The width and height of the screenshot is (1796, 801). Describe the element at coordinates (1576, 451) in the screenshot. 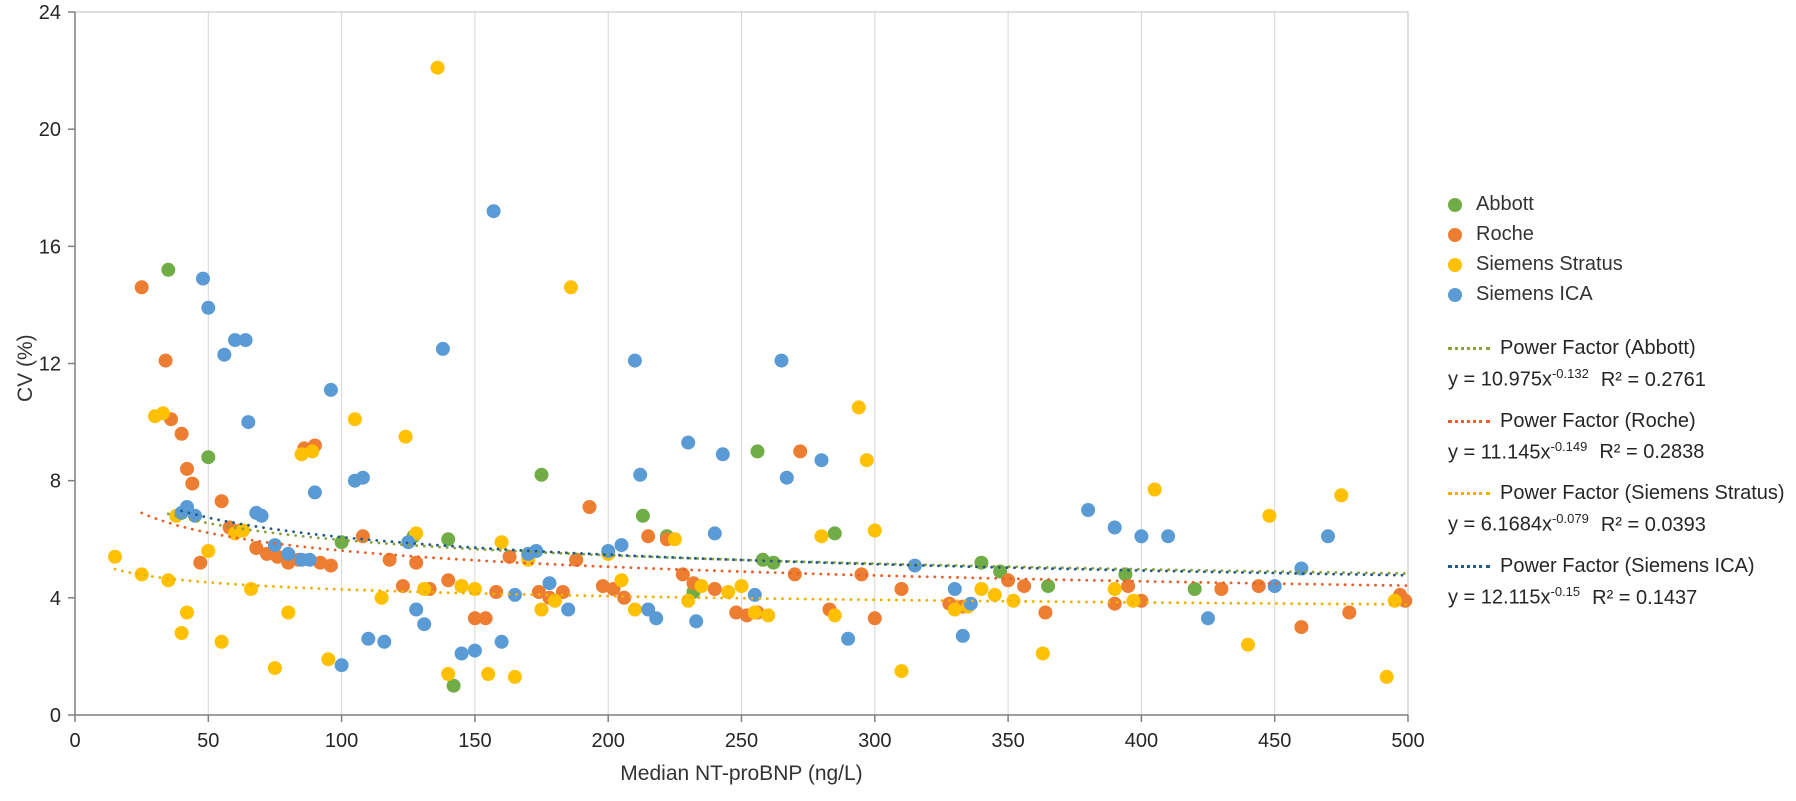

I see `trend-equation-roche: y = 11.145x-0.149 R² = 0.2838` at that location.